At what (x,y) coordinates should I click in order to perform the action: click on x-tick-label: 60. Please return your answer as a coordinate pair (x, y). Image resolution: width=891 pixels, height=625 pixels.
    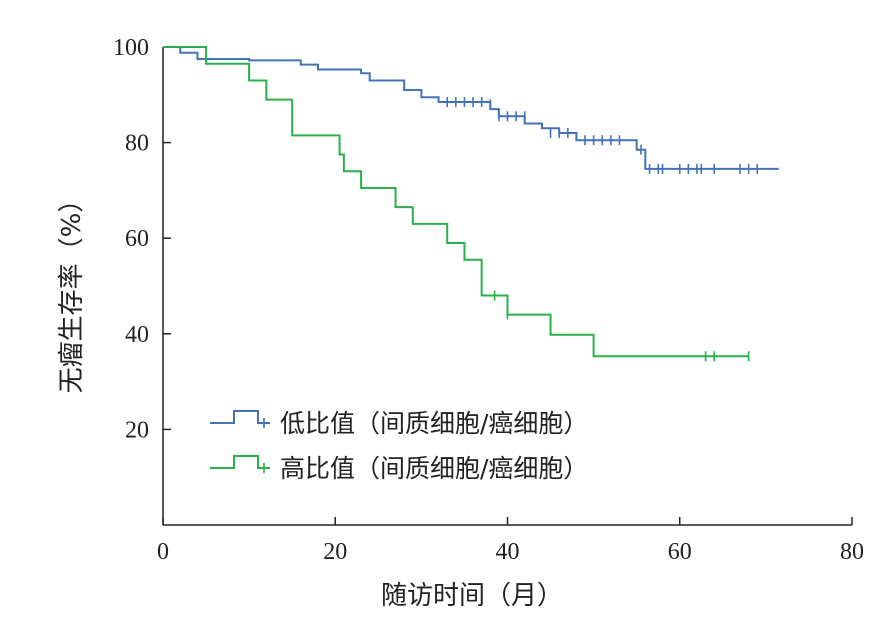
    Looking at the image, I should click on (680, 552).